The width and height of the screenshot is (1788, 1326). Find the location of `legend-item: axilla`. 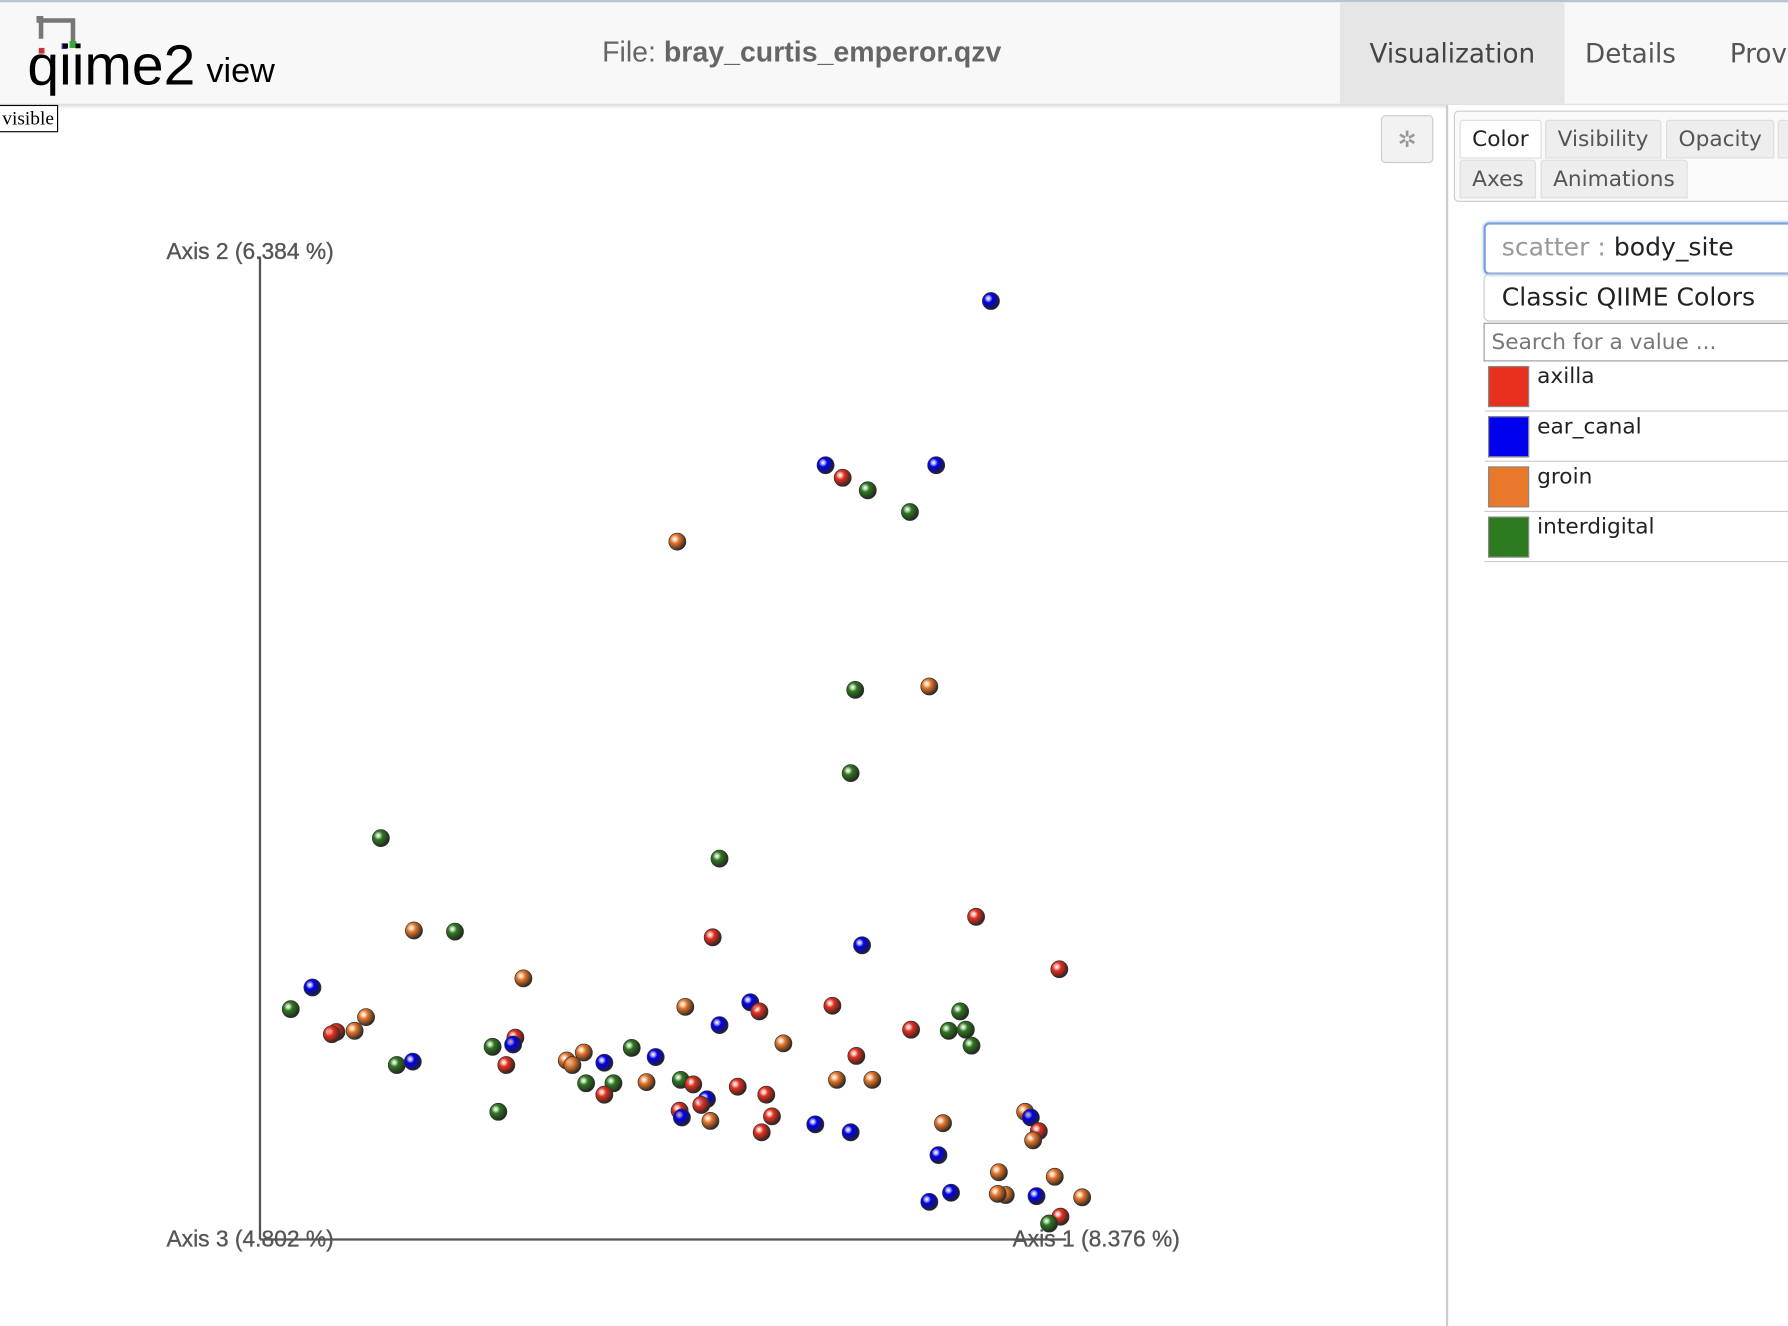

legend-item: axilla is located at coordinates (1636, 386).